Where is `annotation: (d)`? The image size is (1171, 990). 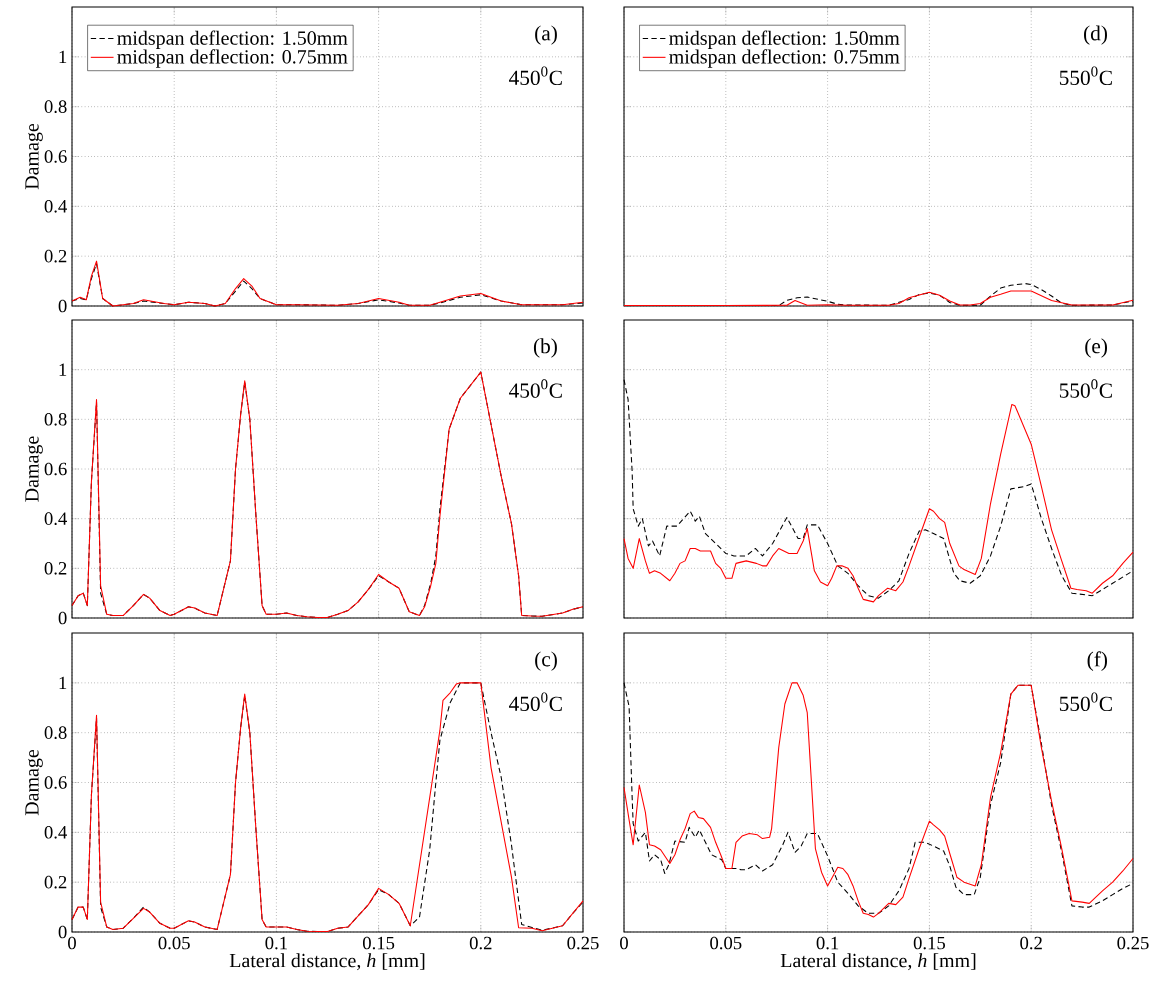
annotation: (d) is located at coordinates (1096, 35).